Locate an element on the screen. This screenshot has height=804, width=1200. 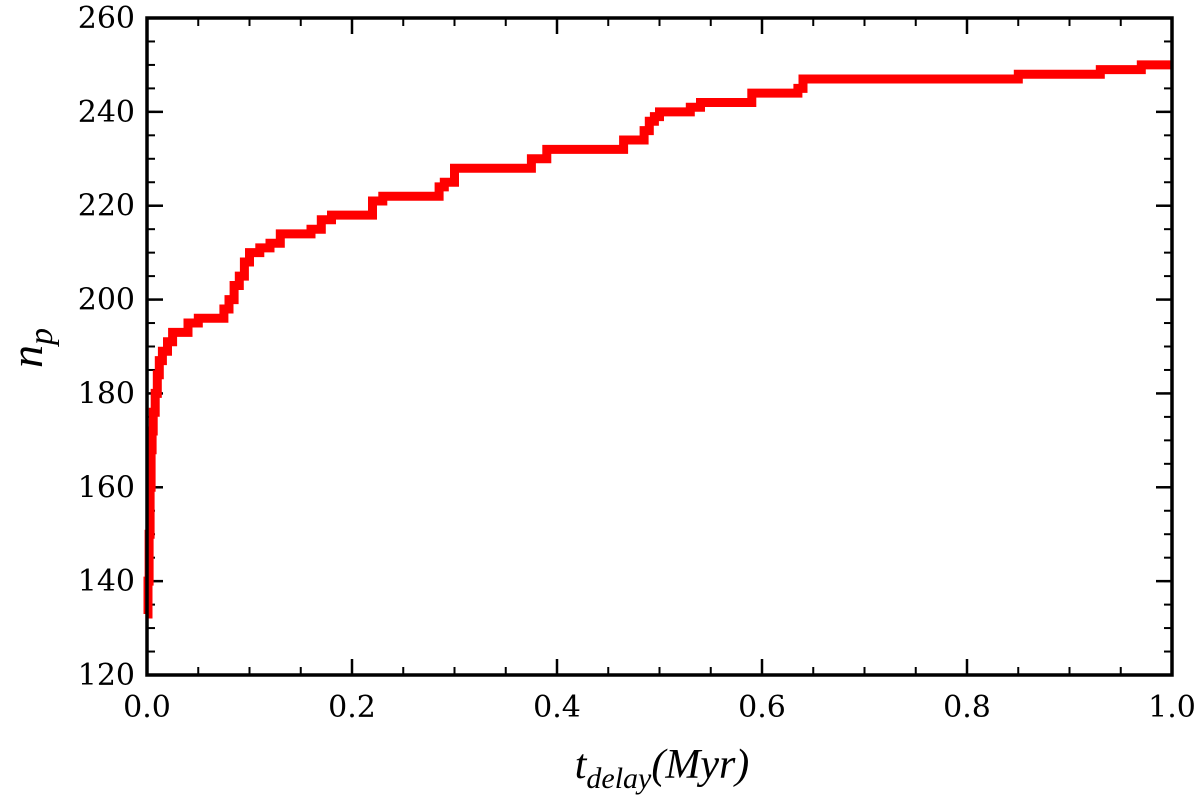
x-tick-label: 0.8 is located at coordinates (967, 707).